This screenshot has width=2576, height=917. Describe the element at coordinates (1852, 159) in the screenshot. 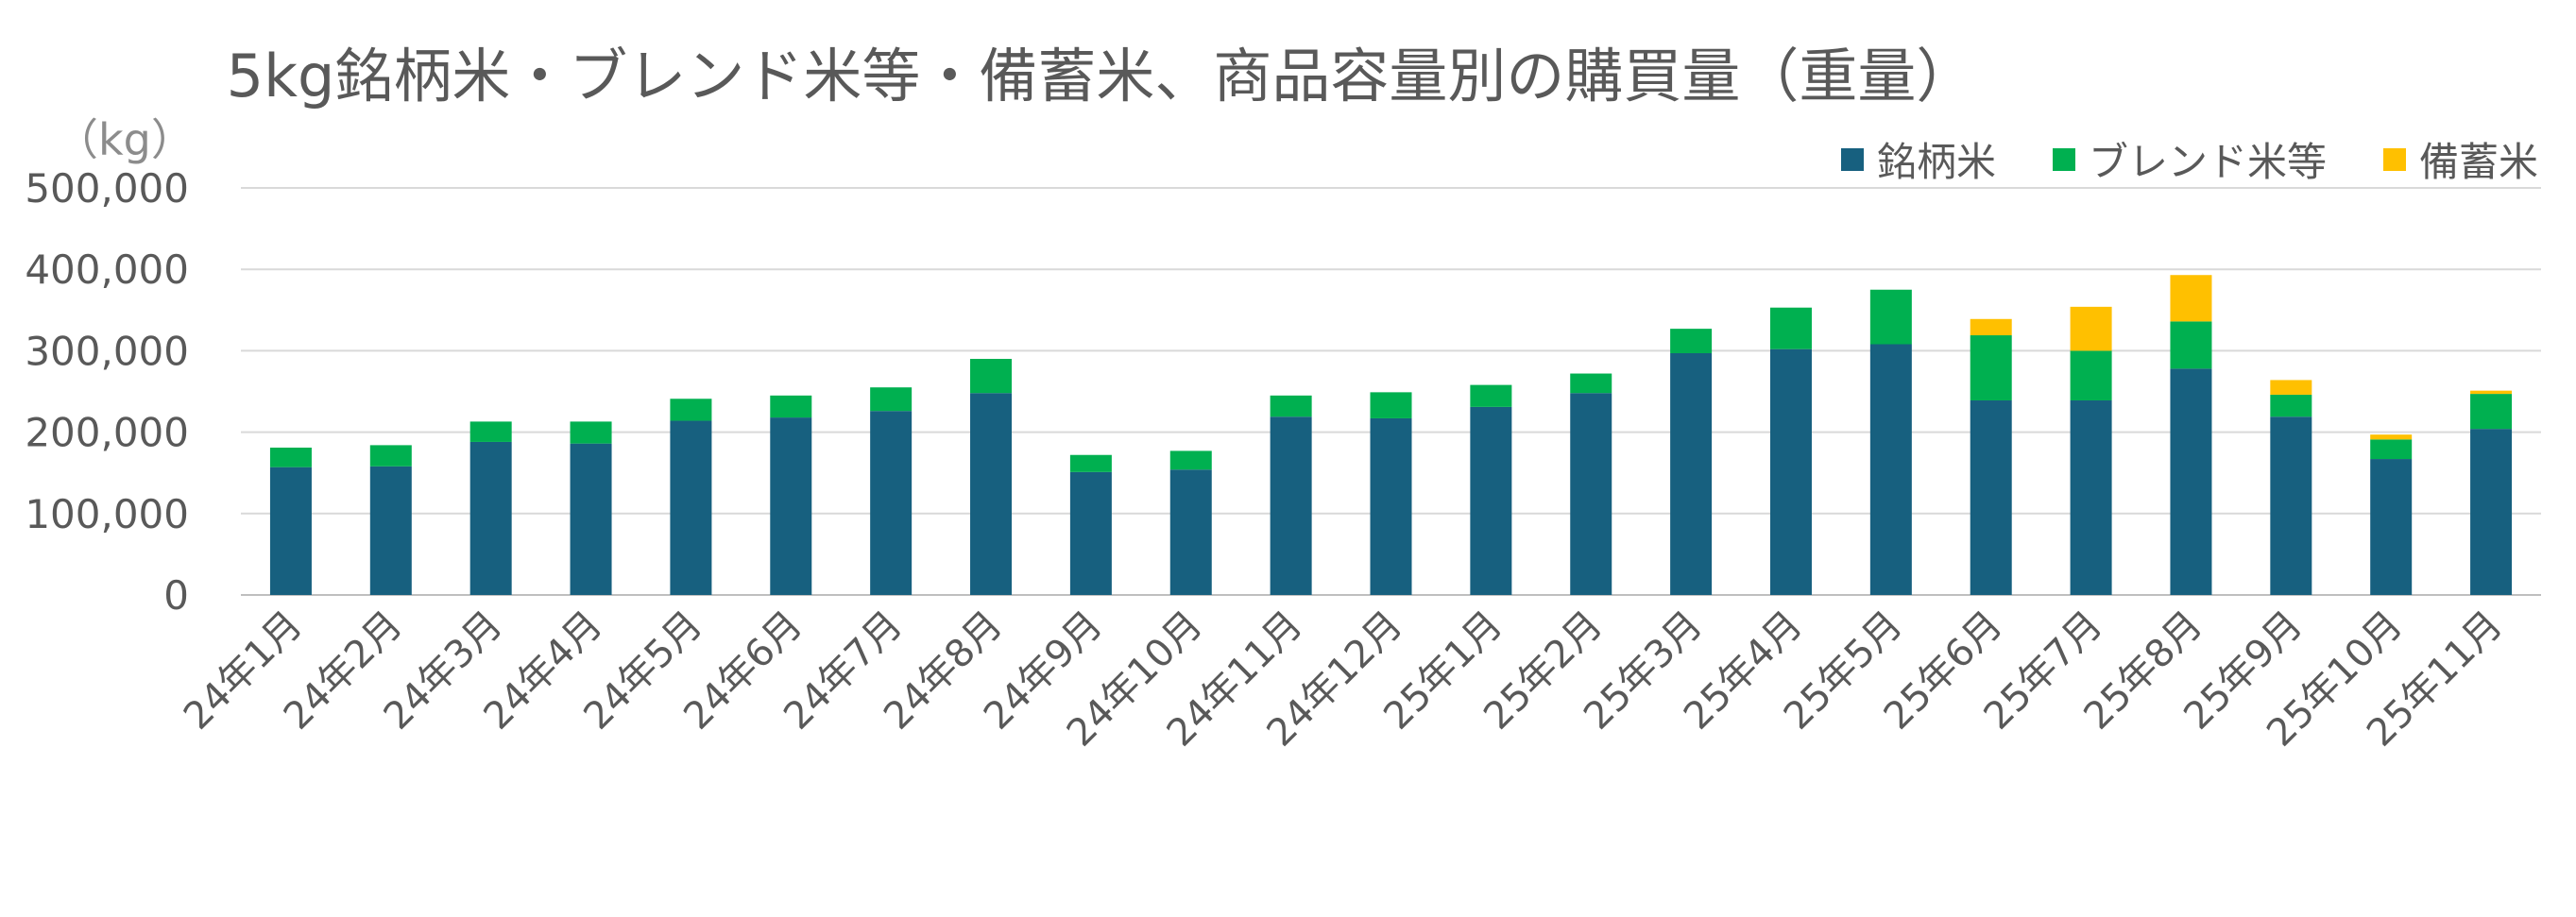

I see `legend-swatch-brand-rice` at that location.